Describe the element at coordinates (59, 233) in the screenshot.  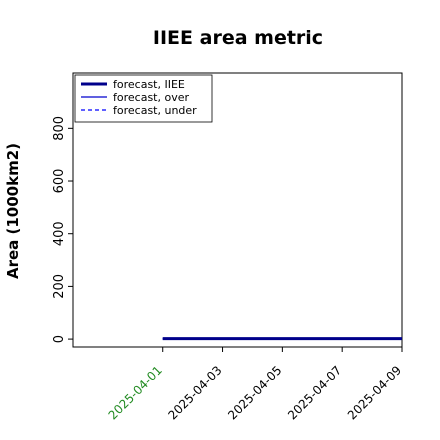
I see `y-tick-label: 400` at that location.